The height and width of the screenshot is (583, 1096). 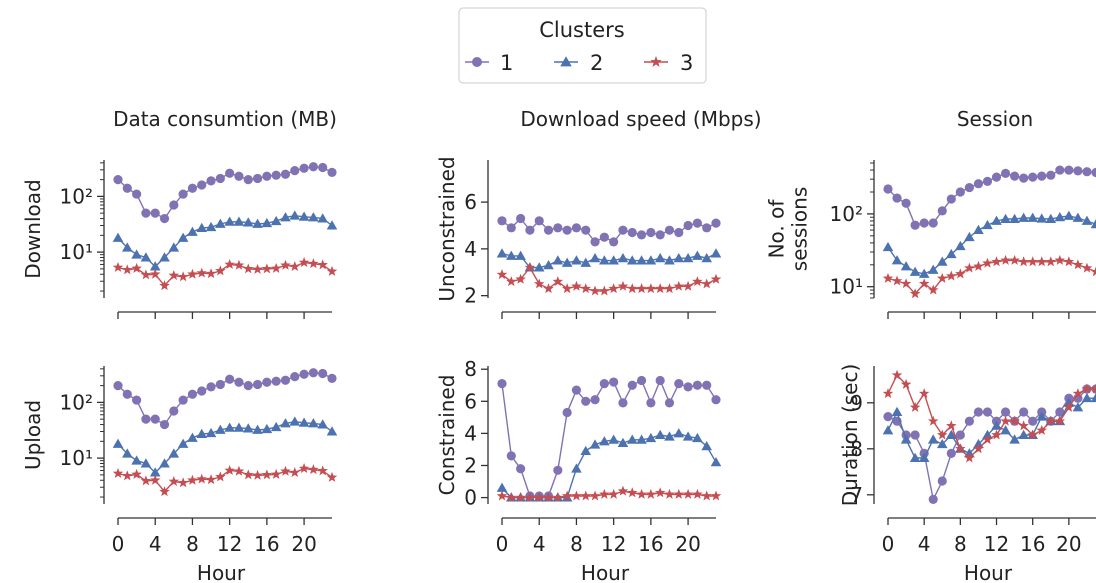 What do you see at coordinates (686, 63) in the screenshot?
I see `legend-label-cluster-3: 3` at bounding box center [686, 63].